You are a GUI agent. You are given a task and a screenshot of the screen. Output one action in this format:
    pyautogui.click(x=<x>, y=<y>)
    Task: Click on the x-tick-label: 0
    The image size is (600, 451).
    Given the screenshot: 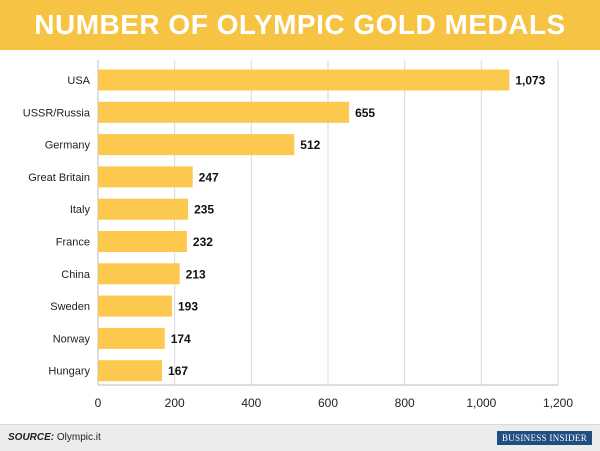 What is the action you would take?
    pyautogui.click(x=98, y=403)
    